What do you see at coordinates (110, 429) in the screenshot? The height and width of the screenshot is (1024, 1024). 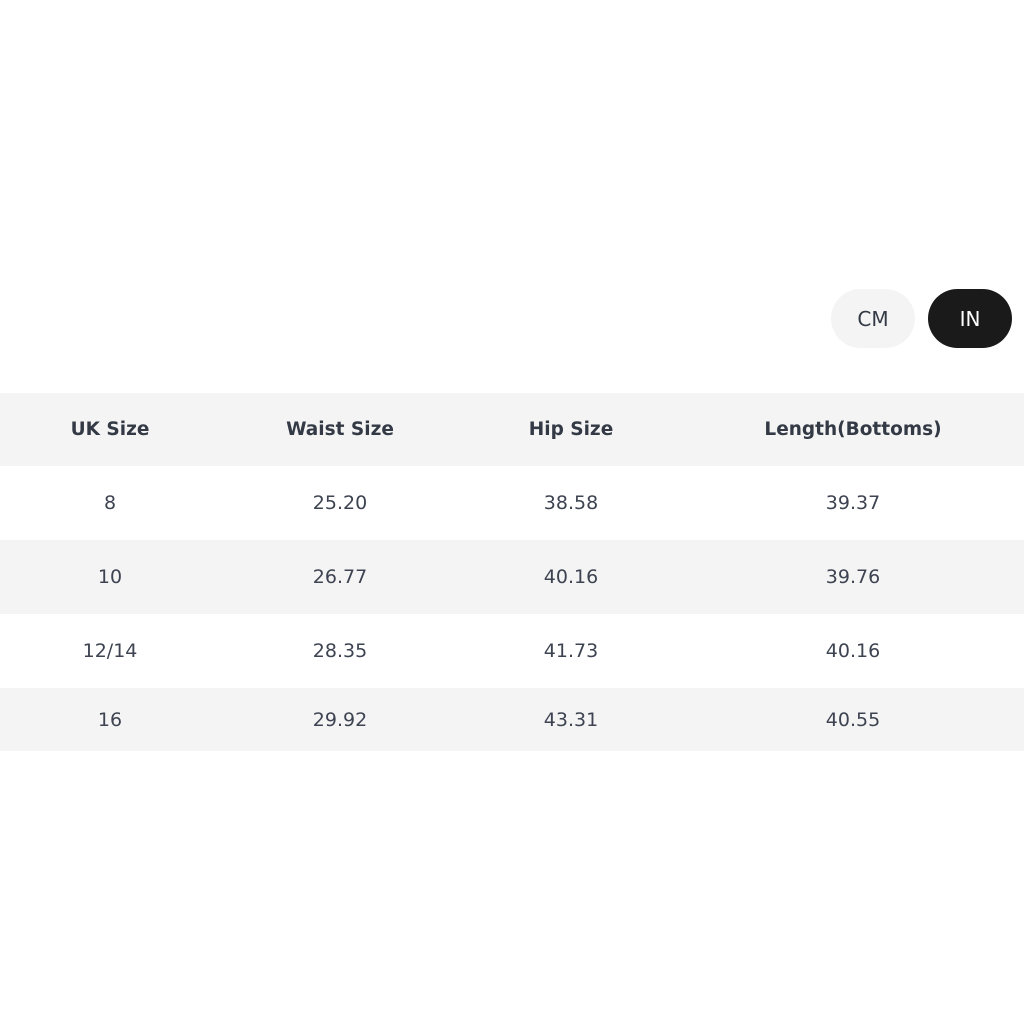 I see `header-uk-size: UK Size` at bounding box center [110, 429].